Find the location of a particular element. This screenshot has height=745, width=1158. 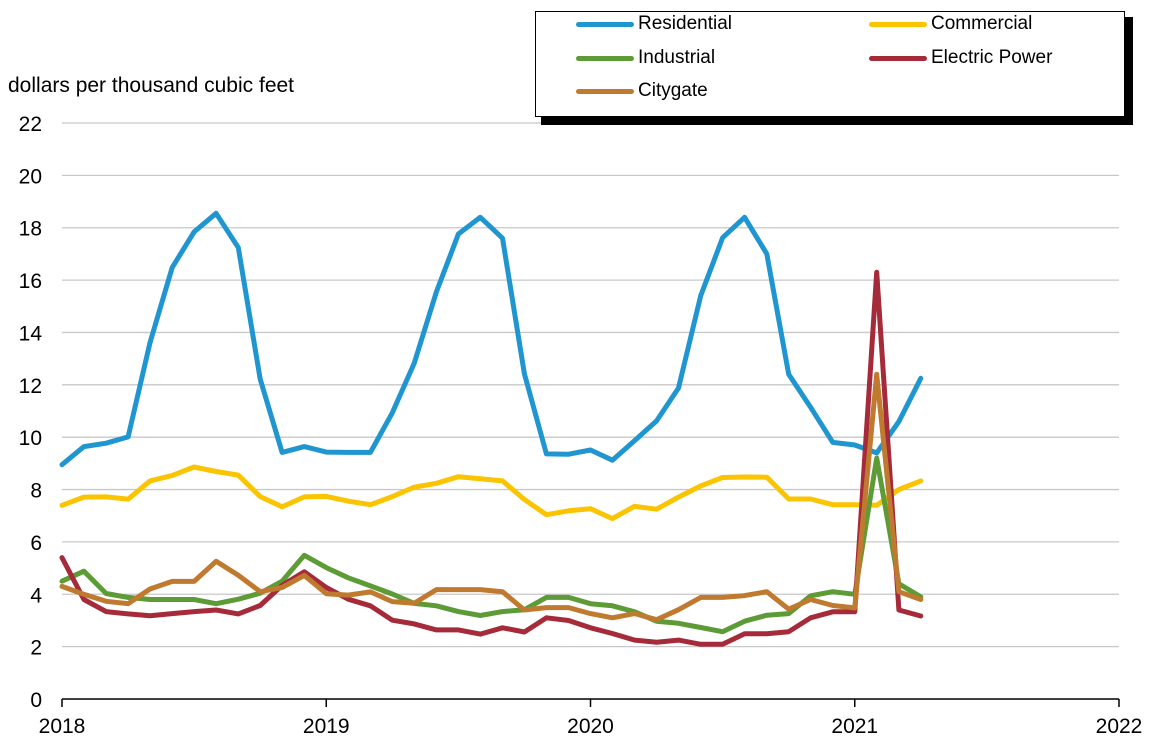

legend-swatch-residential is located at coordinates (605, 24).